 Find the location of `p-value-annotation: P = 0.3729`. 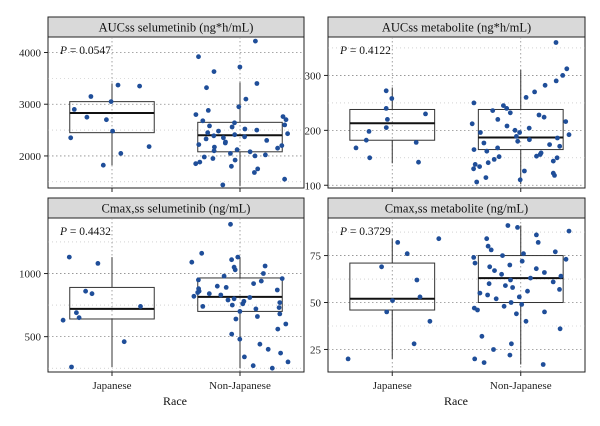

p-value-annotation: P = 0.3729 is located at coordinates (365, 232).